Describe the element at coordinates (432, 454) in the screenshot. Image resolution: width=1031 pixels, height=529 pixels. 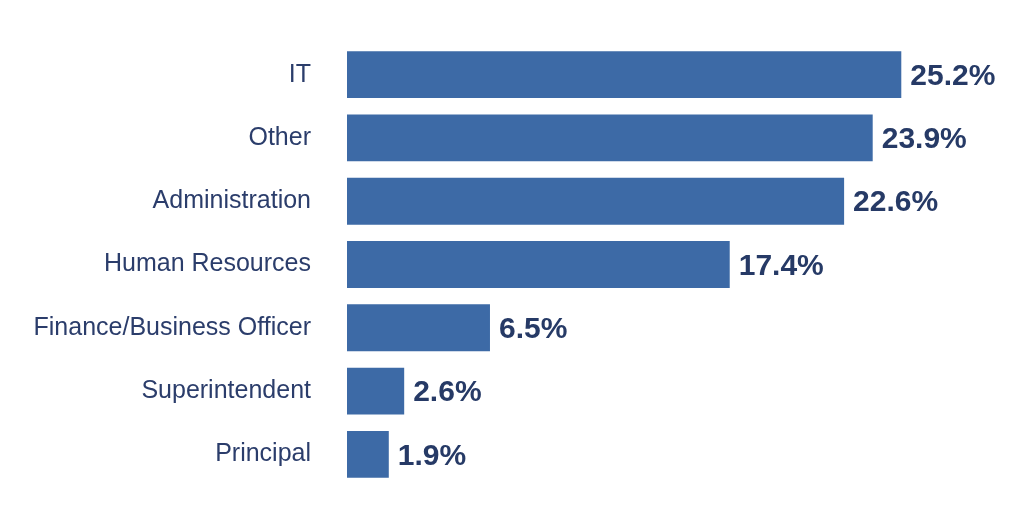
I see `data-label: 1.9%` at that location.